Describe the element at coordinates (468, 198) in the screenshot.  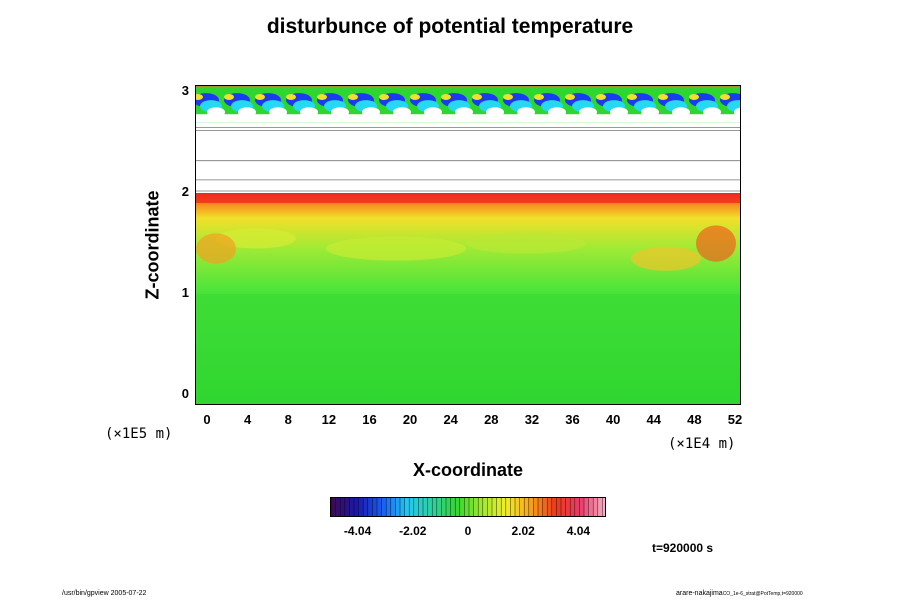
I see `red-band` at that location.